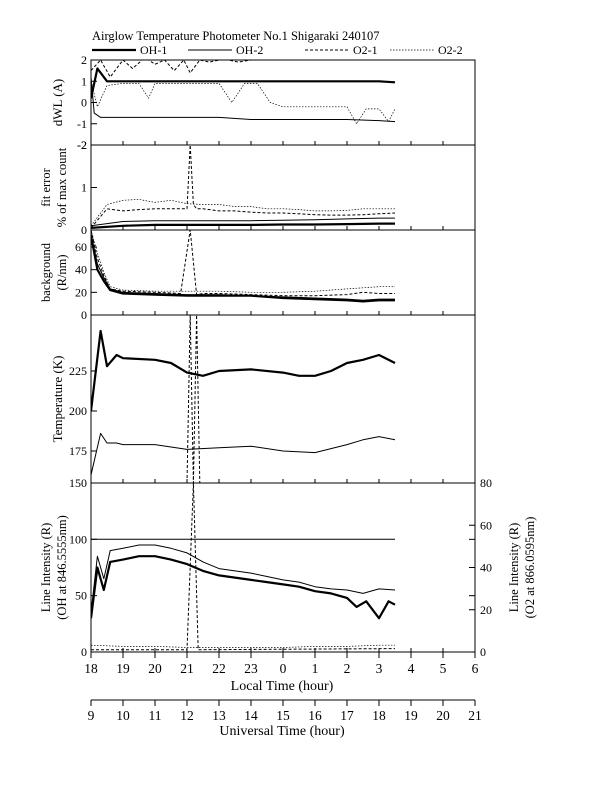 This screenshot has width=612, height=792. What do you see at coordinates (486, 483) in the screenshot?
I see `y-tick-label-right: 80` at bounding box center [486, 483].